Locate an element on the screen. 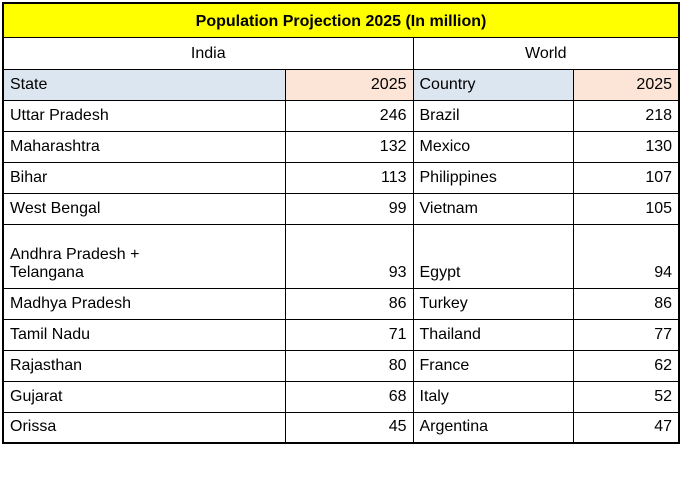  state-name: Madhya Pradesh is located at coordinates (144, 303).